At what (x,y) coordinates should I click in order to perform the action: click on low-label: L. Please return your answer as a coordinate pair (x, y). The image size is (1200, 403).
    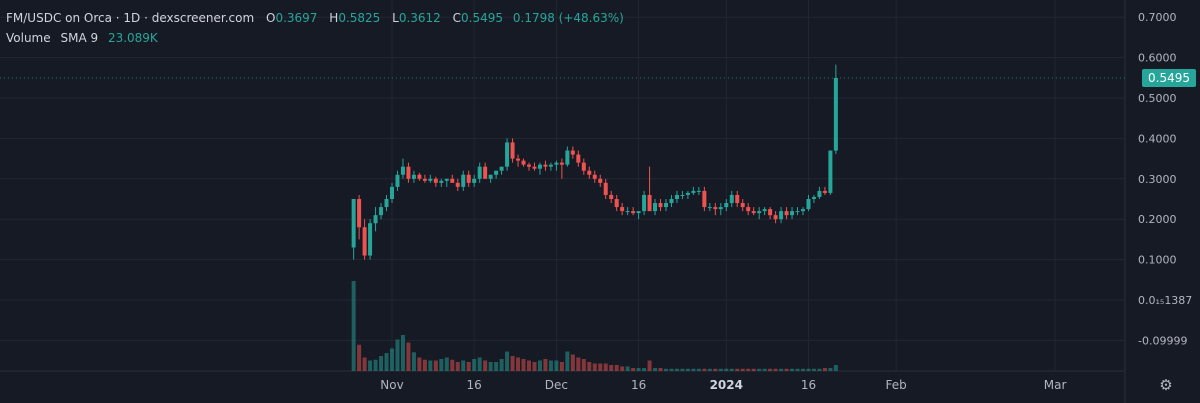
    Looking at the image, I should click on (395, 18).